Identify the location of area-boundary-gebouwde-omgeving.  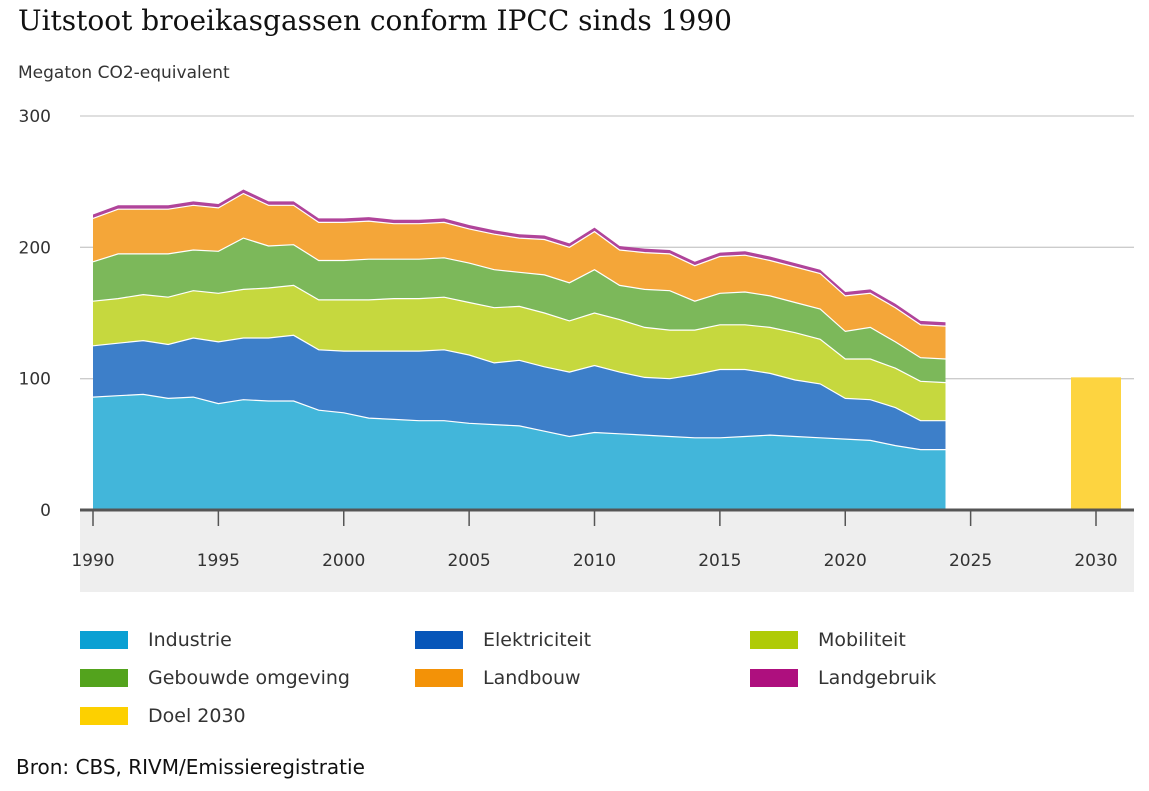
(519, 298).